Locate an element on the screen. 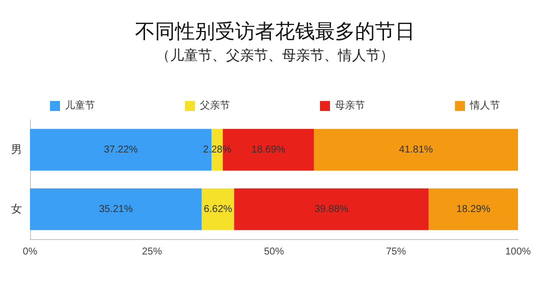 The image size is (550, 307). x-tick-label: 75% is located at coordinates (396, 252).